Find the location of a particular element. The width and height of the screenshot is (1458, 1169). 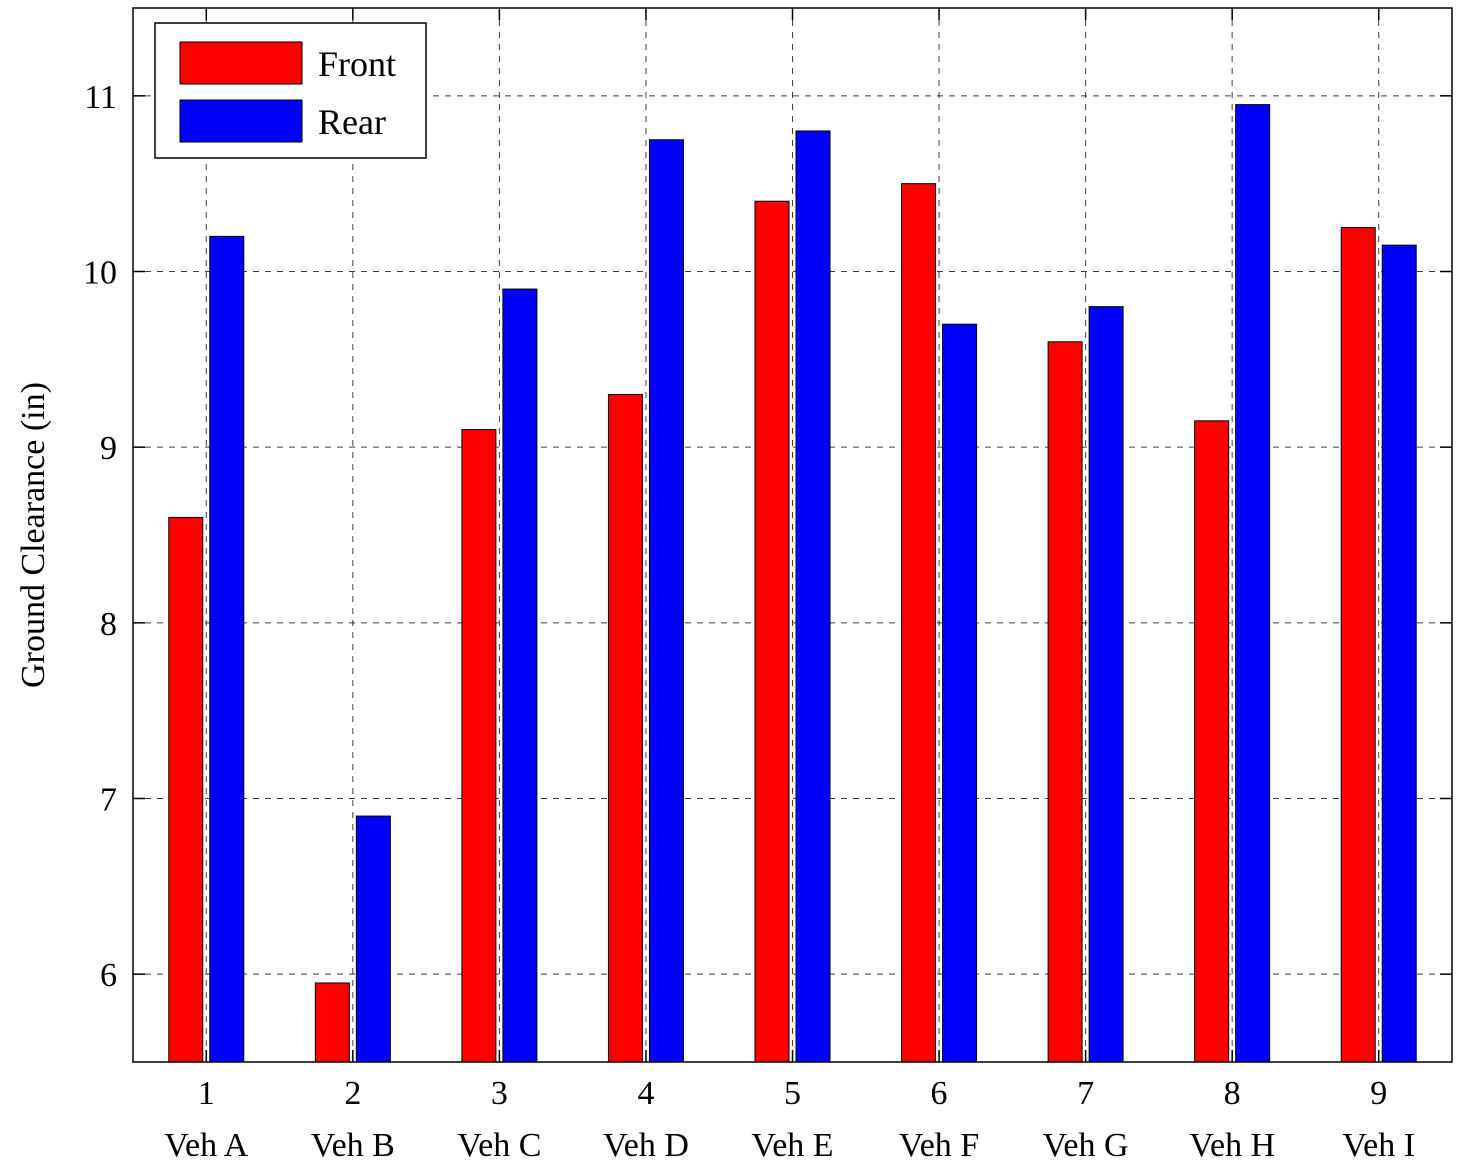

category-name-label: Veh A is located at coordinates (206, 1145).